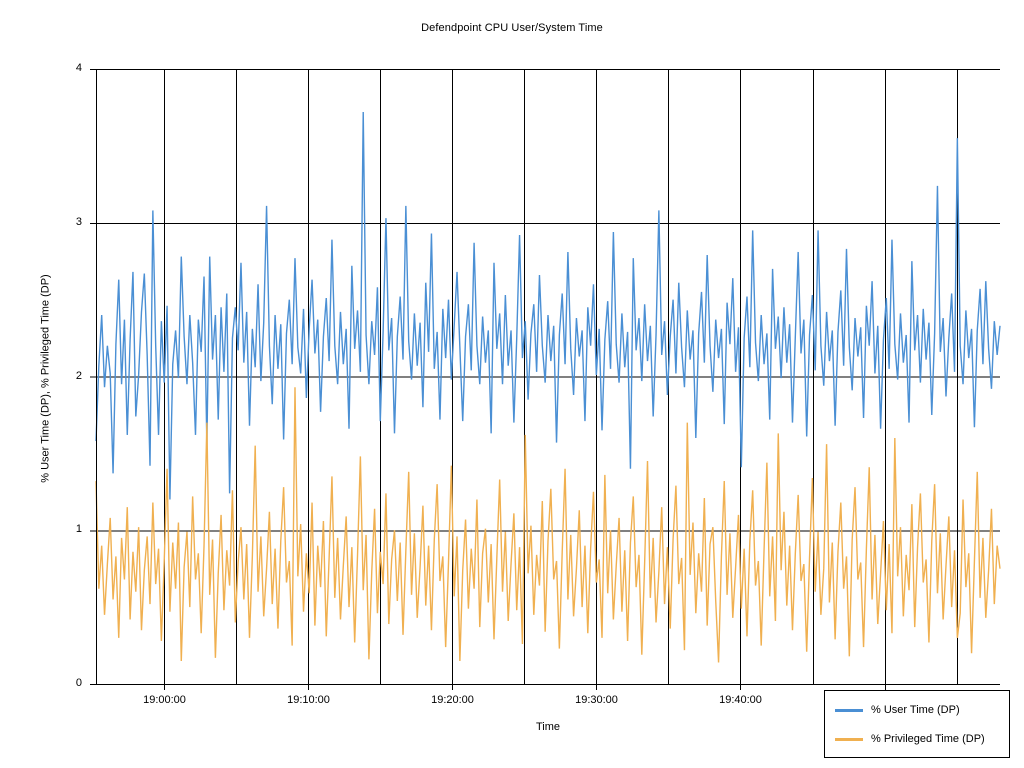  What do you see at coordinates (548, 727) in the screenshot?
I see `x-axis-title: Time` at bounding box center [548, 727].